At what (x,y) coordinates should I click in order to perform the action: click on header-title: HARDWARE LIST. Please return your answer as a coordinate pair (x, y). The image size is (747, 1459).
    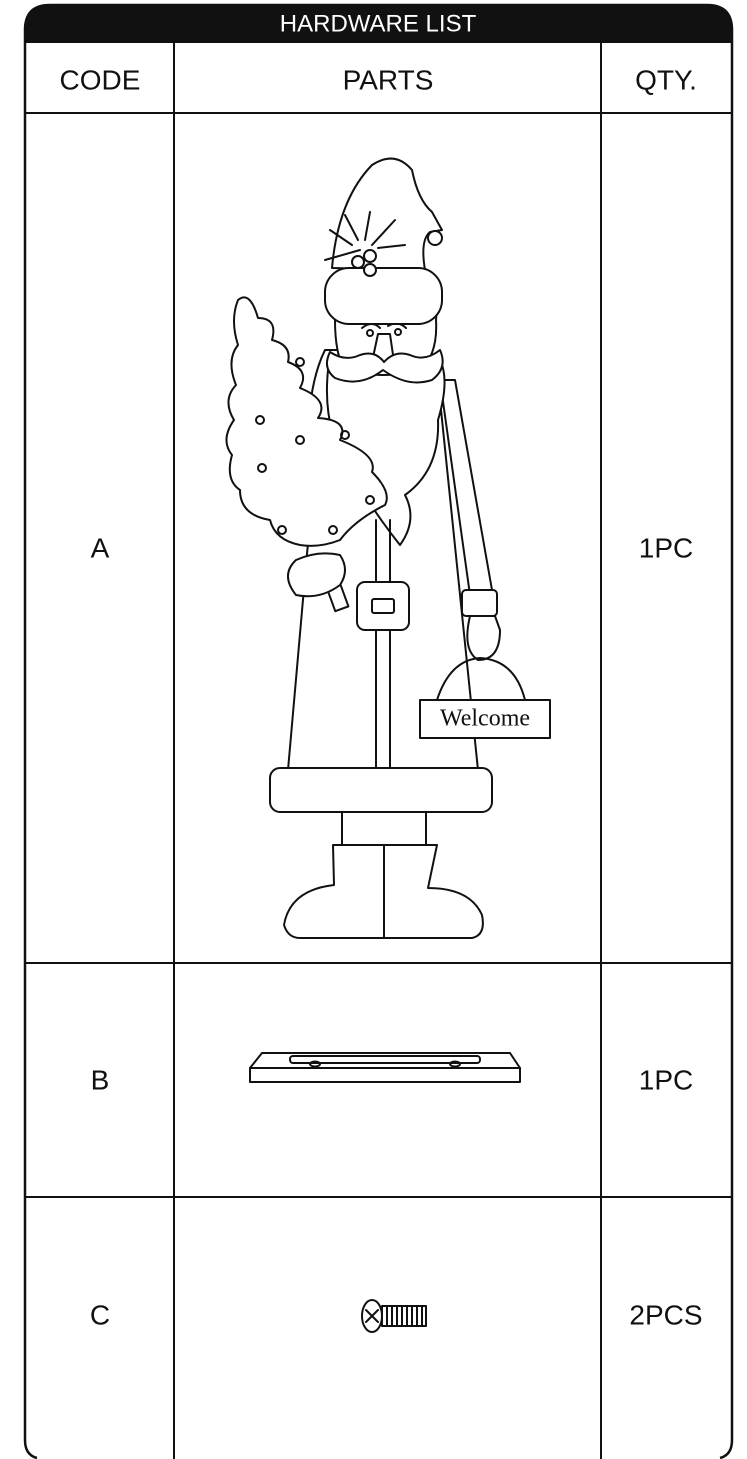
    Looking at the image, I should click on (378, 23).